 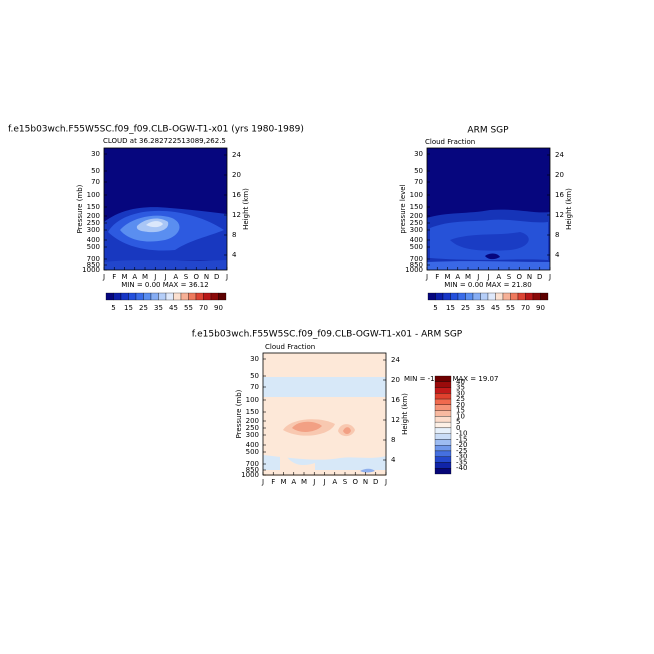 What do you see at coordinates (164, 285) in the screenshot?
I see `stats: MIN = 0.00 MAX = 36.12` at bounding box center [164, 285].